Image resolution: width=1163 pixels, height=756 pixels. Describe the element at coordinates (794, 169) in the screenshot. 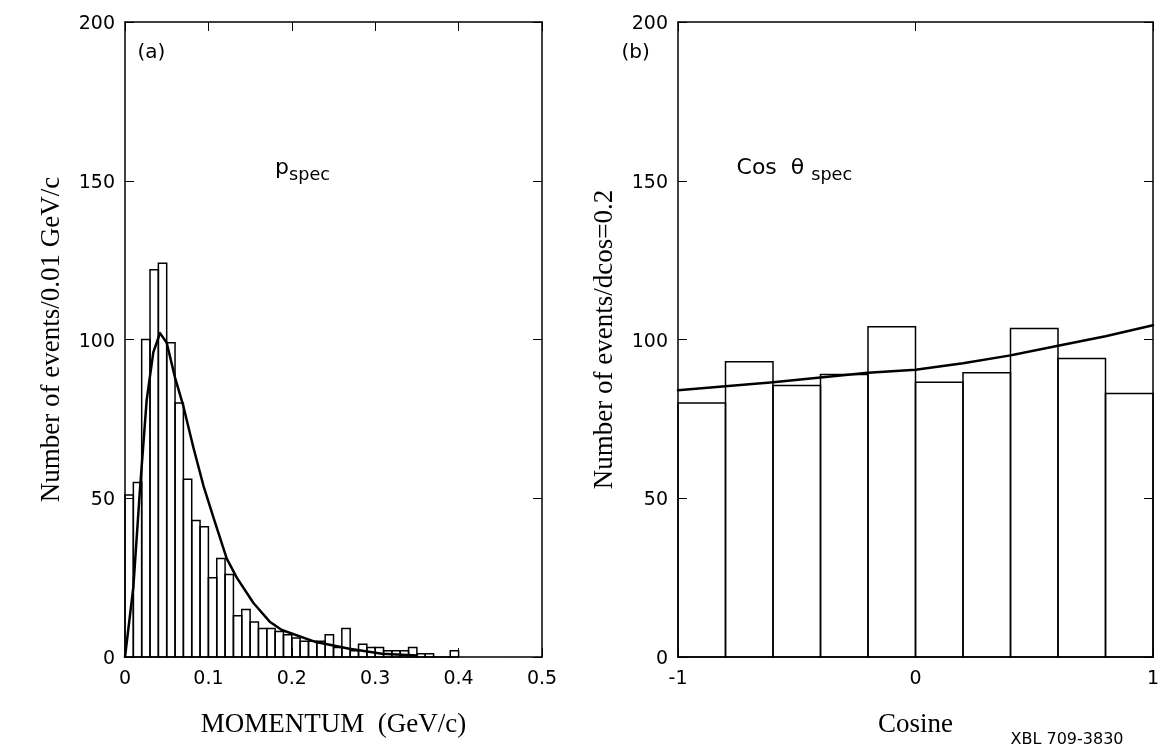

I see `annotation: Cos θ spec` at that location.